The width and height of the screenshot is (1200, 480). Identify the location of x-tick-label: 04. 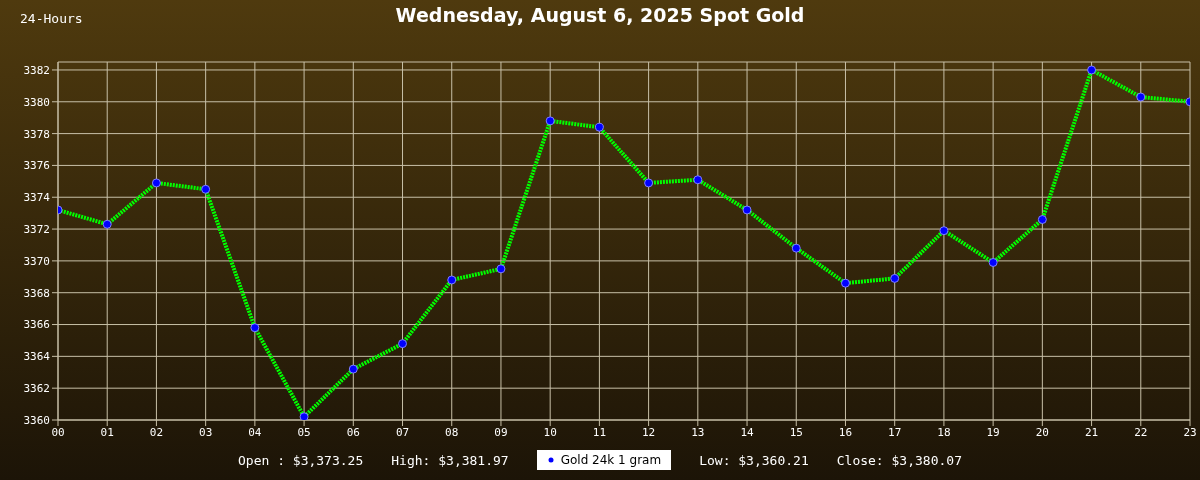
(255, 432).